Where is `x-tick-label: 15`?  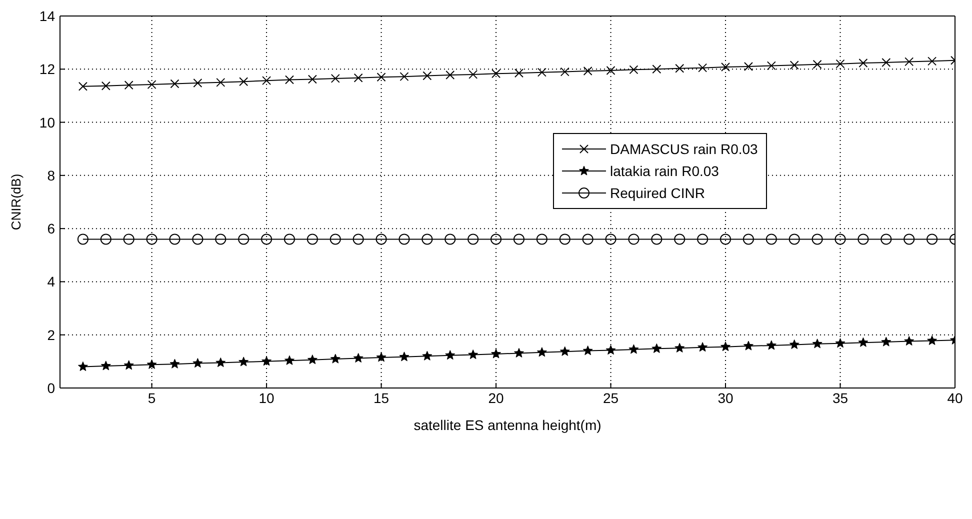
x-tick-label: 15 is located at coordinates (381, 398).